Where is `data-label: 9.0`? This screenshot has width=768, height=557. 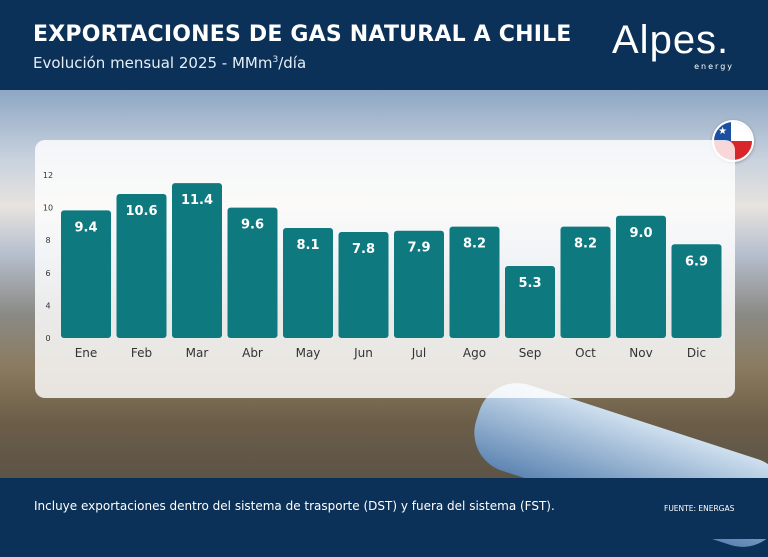 data-label: 9.0 is located at coordinates (640, 233).